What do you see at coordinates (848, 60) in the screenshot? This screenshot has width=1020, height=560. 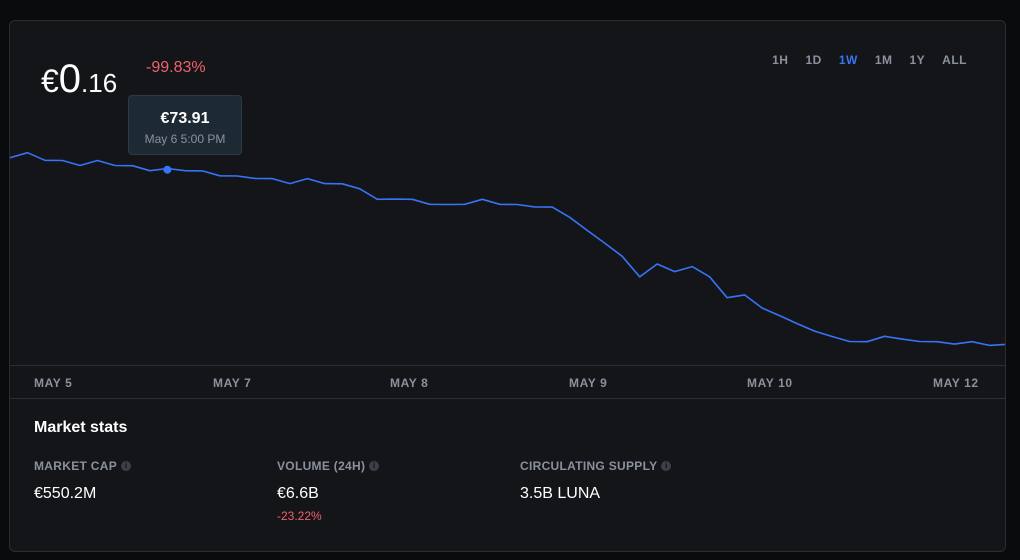 I see `range-1w: 1W` at bounding box center [848, 60].